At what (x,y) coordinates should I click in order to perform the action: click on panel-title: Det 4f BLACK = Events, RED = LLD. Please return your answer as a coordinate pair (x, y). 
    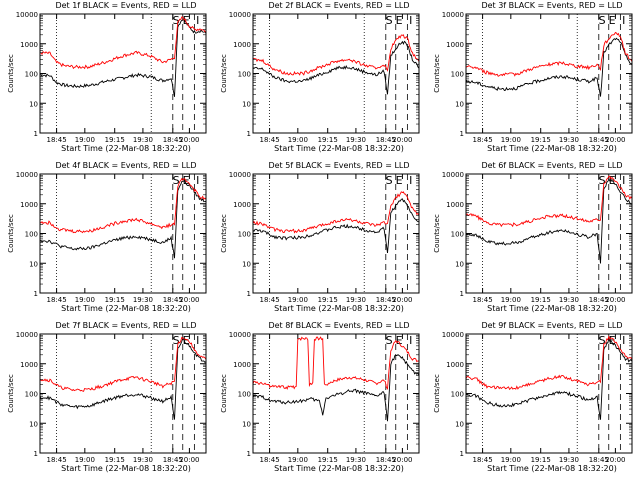
    Looking at the image, I should click on (126, 165).